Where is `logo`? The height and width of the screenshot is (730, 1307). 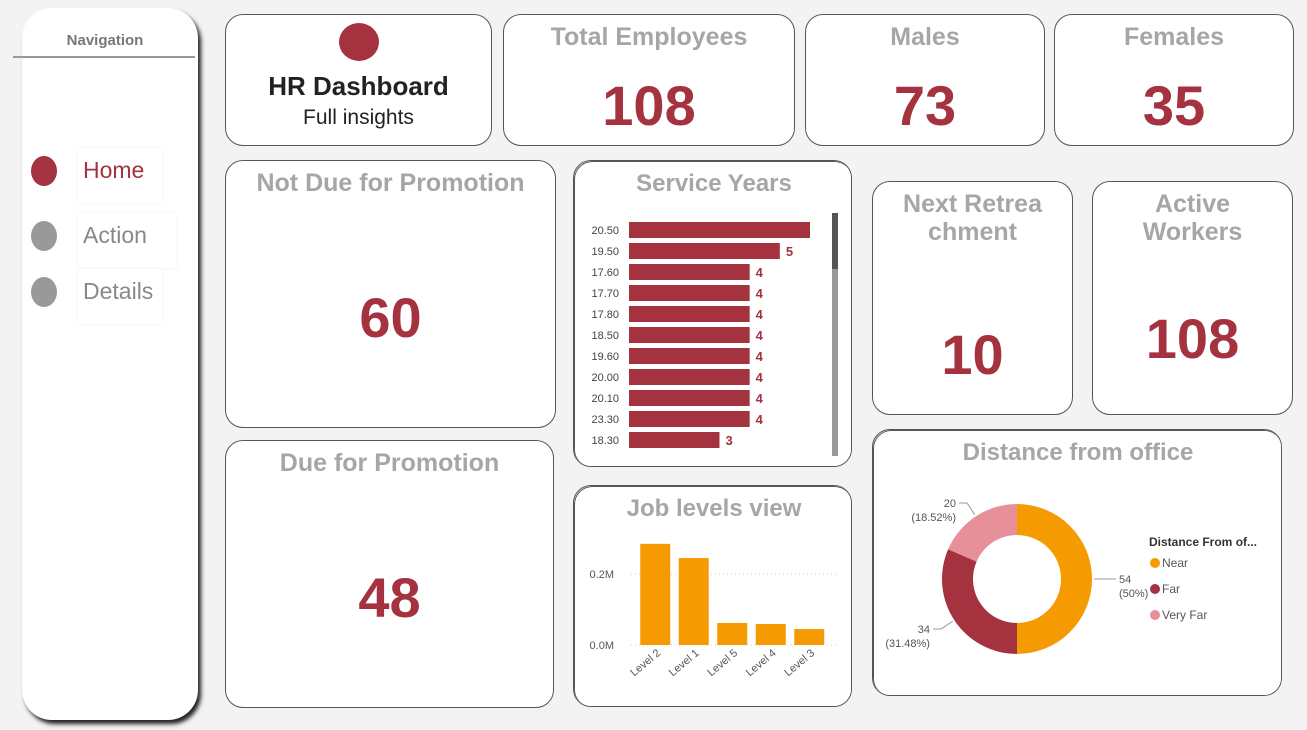
logo is located at coordinates (359, 42).